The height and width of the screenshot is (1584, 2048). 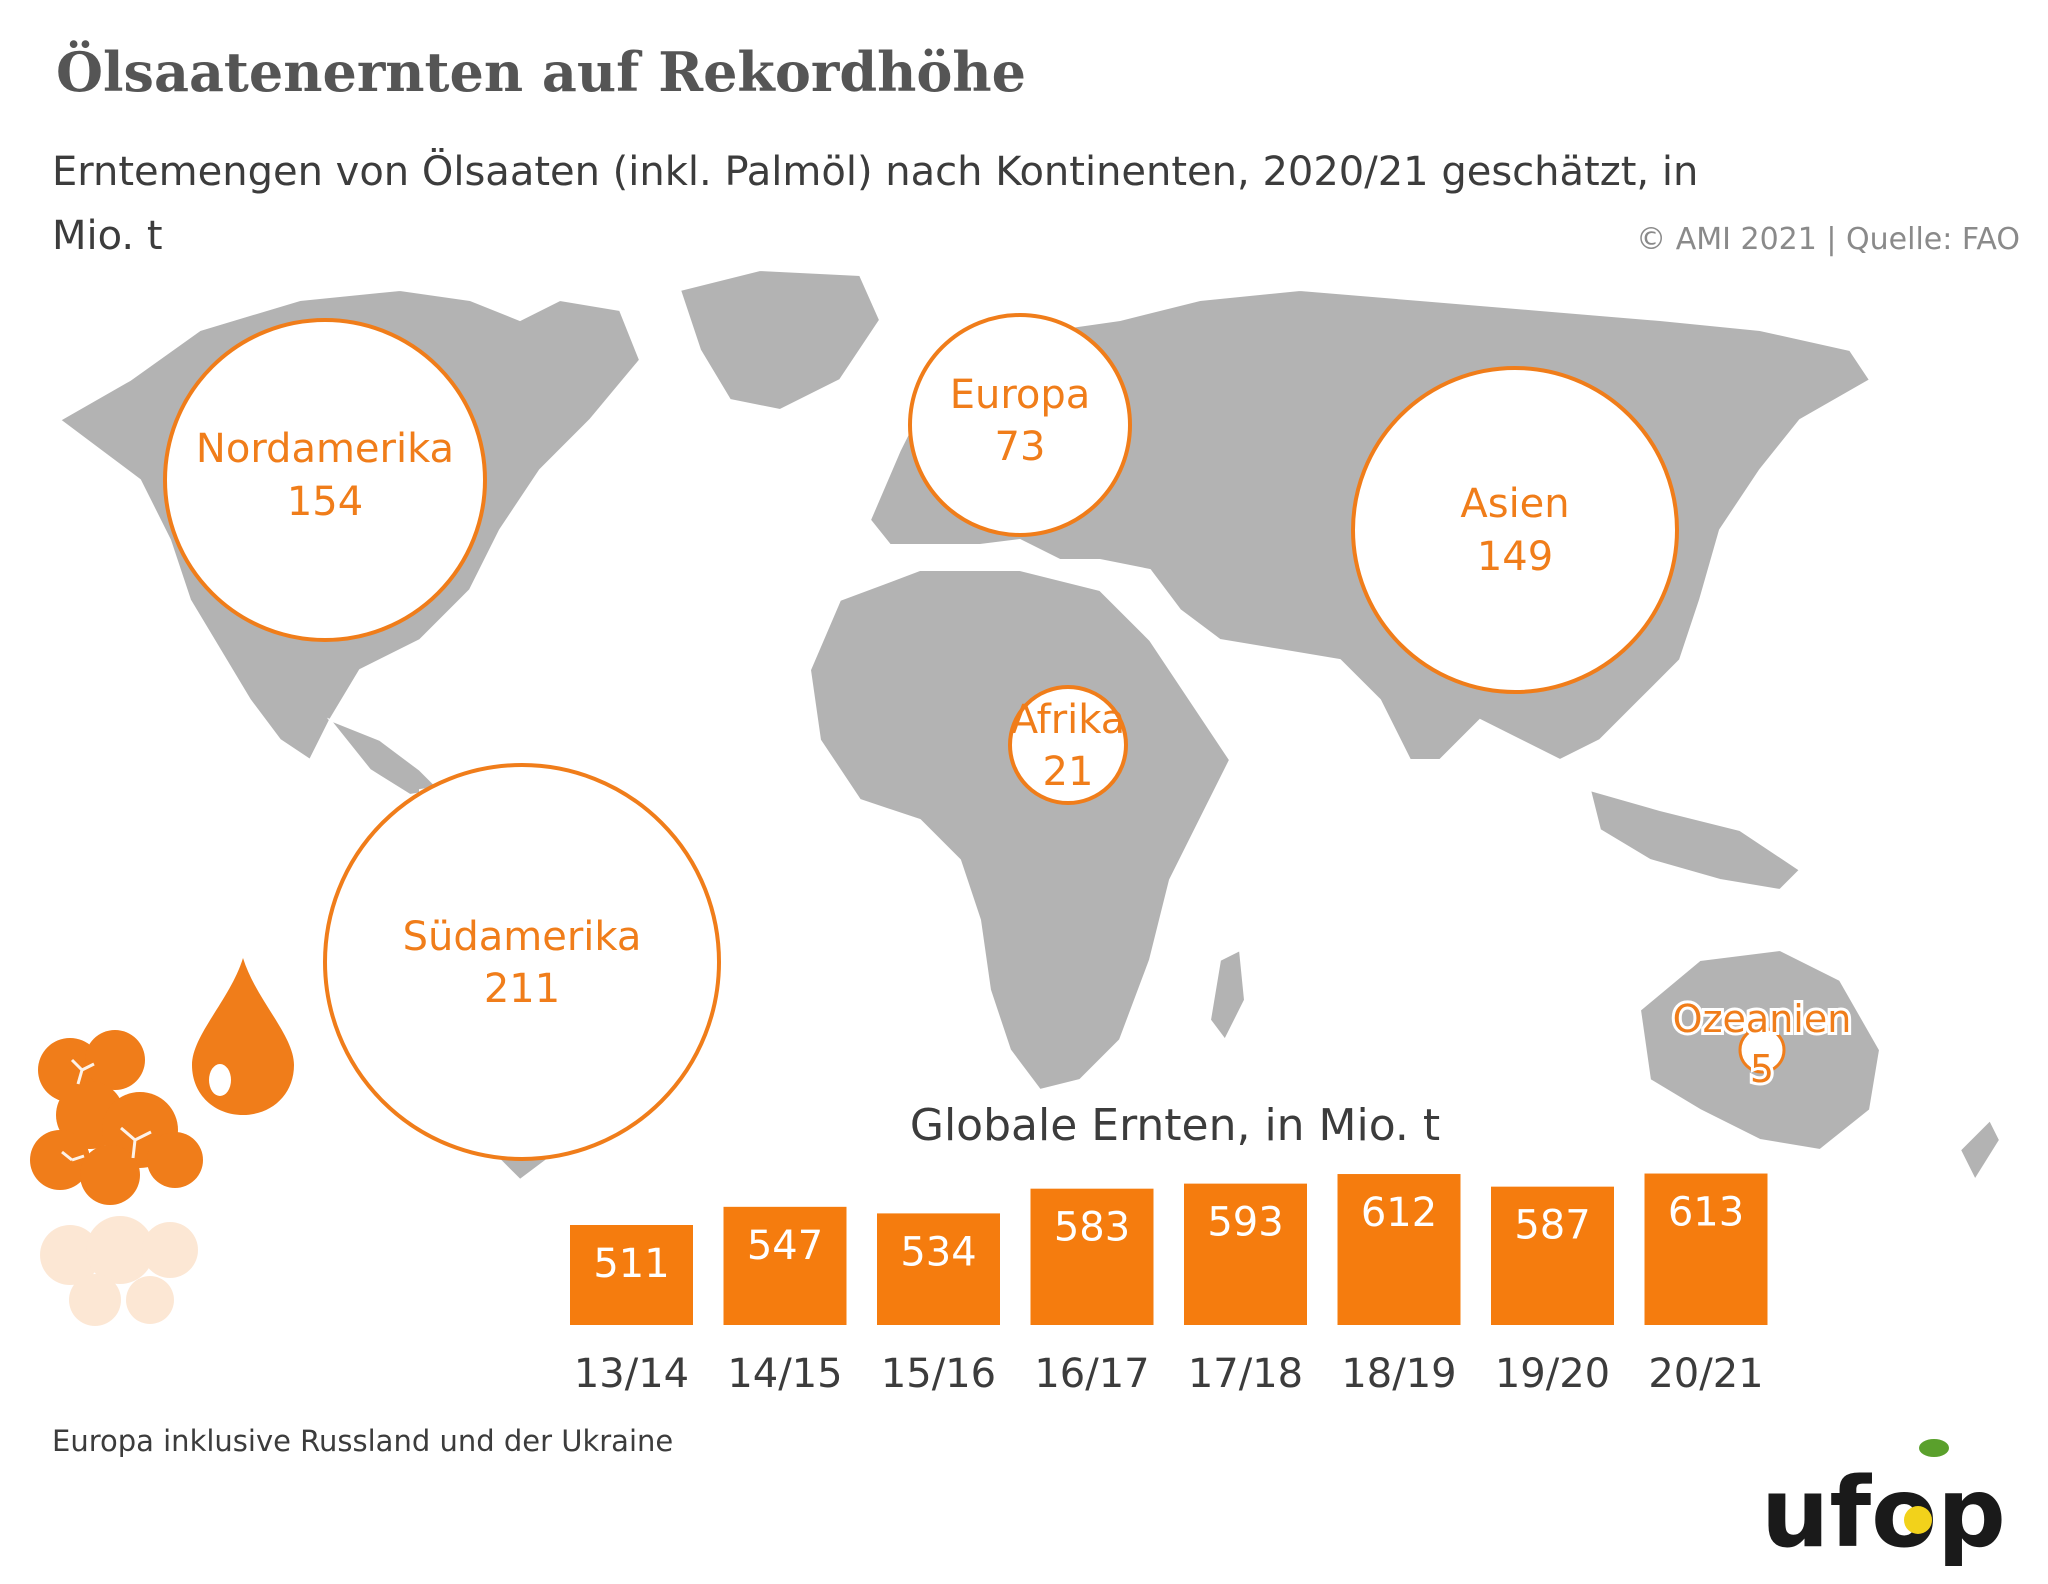 I want to click on bar-13/14, so click(x=631, y=1275).